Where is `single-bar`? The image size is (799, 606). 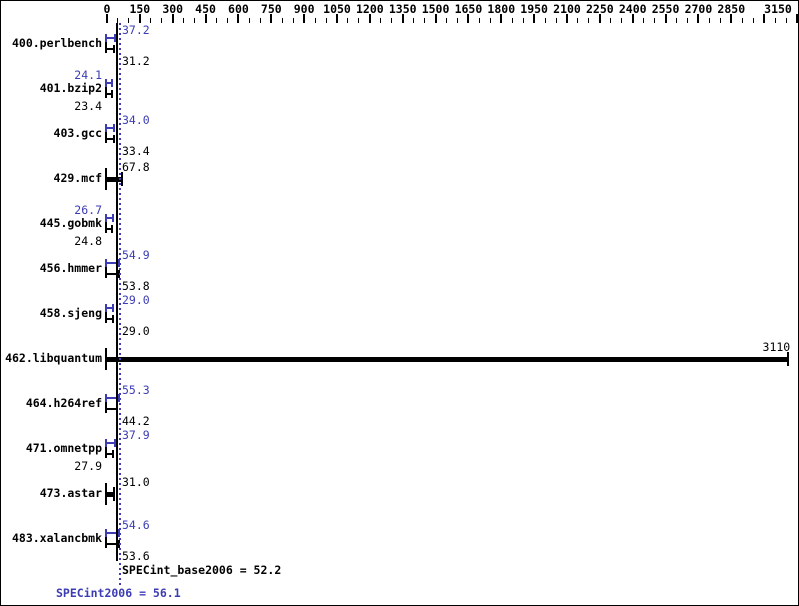
single-bar is located at coordinates (448, 359).